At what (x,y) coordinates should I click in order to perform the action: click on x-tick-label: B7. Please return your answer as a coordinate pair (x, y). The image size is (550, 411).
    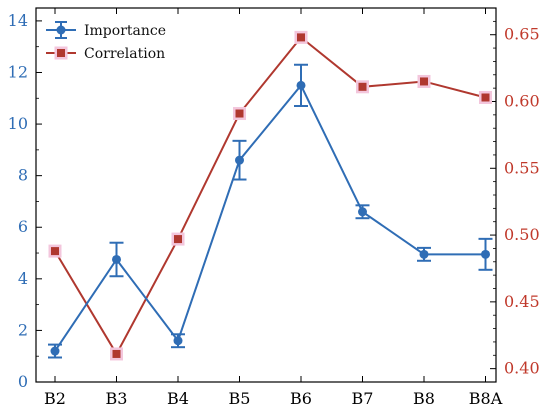
    Looking at the image, I should click on (363, 398).